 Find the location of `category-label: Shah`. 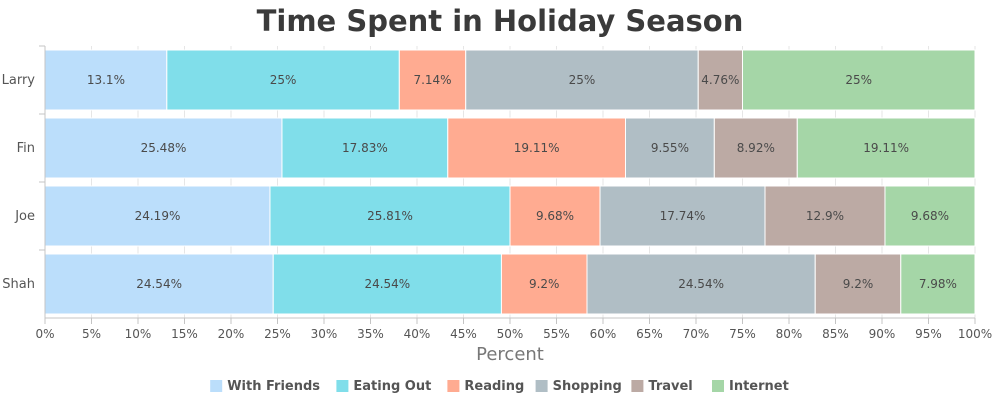

category-label: Shah is located at coordinates (18, 284).